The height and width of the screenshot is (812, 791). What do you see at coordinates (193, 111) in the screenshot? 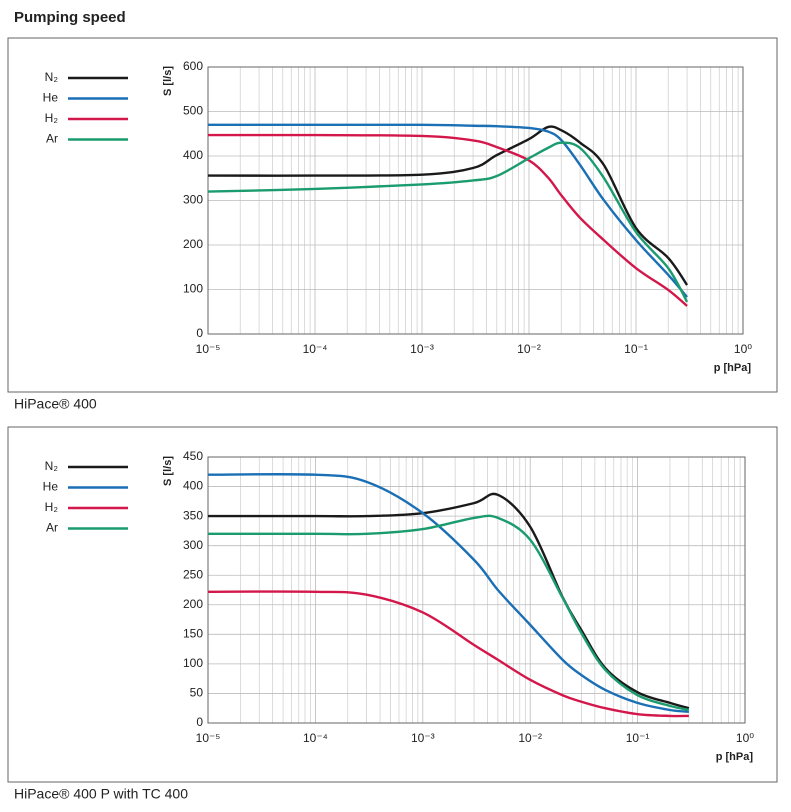
I see `y-tick-label: 500` at bounding box center [193, 111].